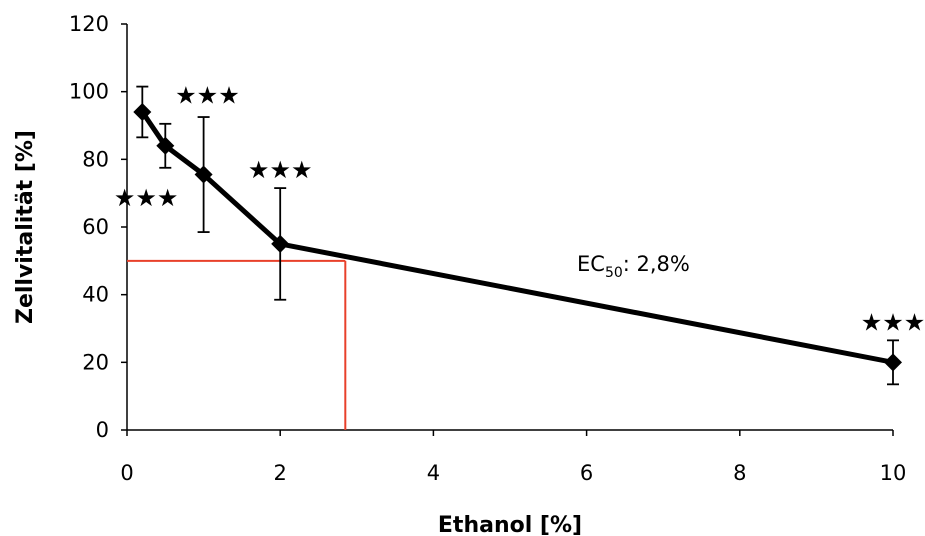 The height and width of the screenshot is (536, 925). I want to click on x-tick-label: 0, so click(126, 473).